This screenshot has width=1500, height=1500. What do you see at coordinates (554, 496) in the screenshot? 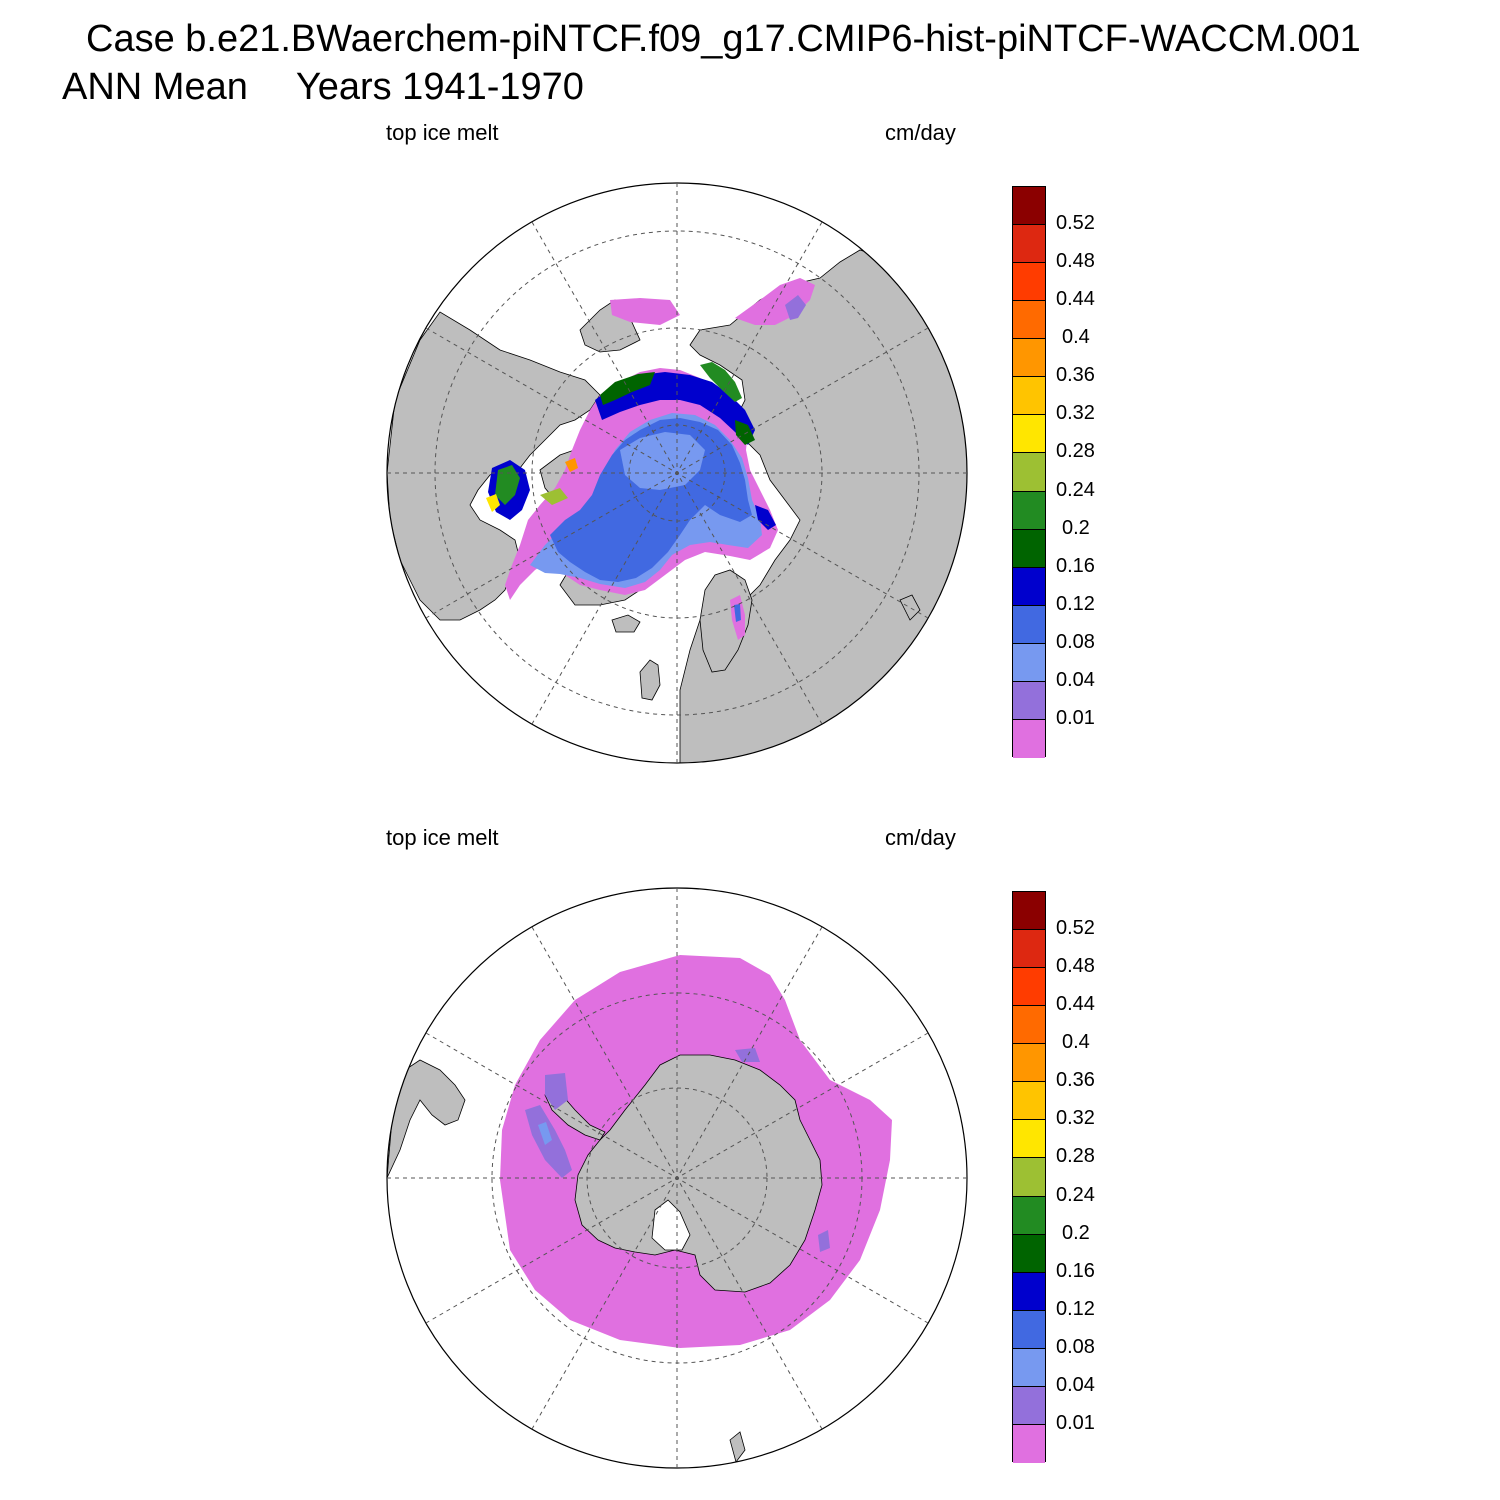
I see `baffin-ice-lightgreen` at bounding box center [554, 496].